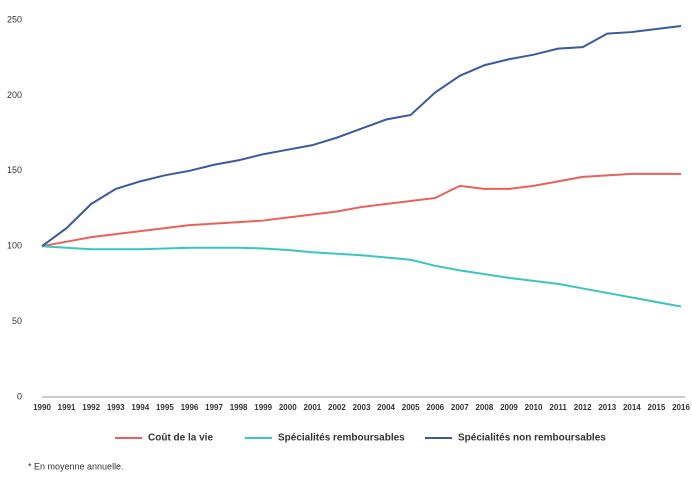 The image size is (692, 484). I want to click on x-tick-label: 2003, so click(362, 407).